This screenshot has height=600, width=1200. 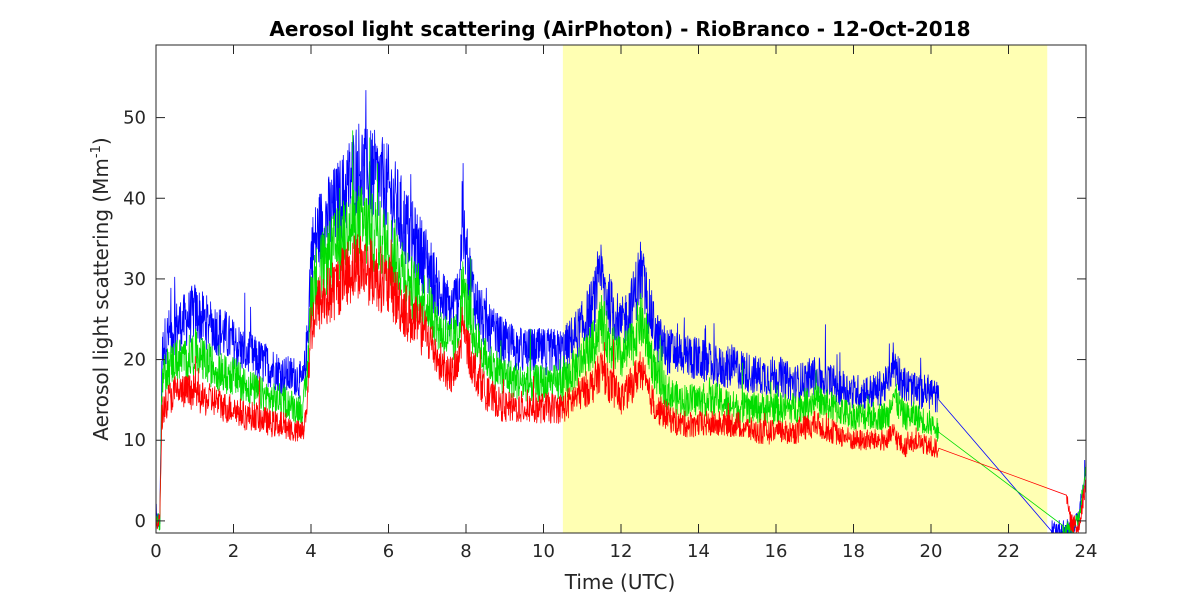 What do you see at coordinates (776, 551) in the screenshot?
I see `x-tick-label: 16` at bounding box center [776, 551].